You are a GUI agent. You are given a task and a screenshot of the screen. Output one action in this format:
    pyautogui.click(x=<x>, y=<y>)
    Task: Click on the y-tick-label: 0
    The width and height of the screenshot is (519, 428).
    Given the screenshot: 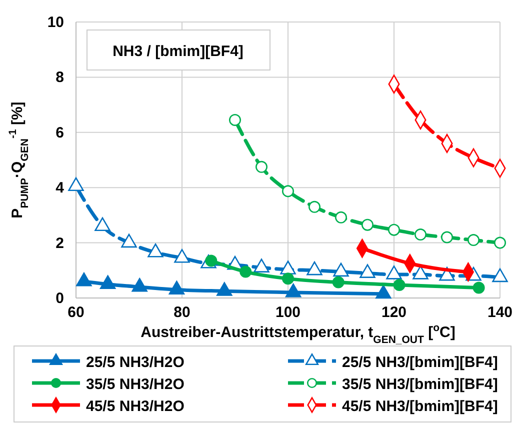 What is the action you would take?
    pyautogui.click(x=60, y=298)
    